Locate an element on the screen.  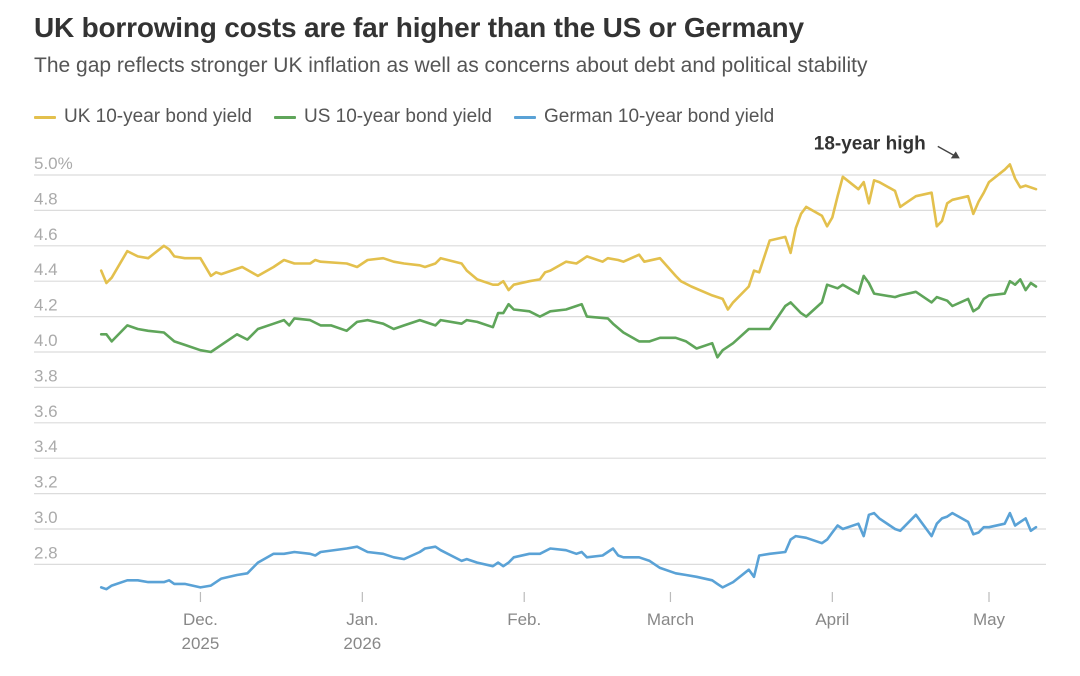
legend-item-us: US 10-year bond yield is located at coordinates (383, 117).